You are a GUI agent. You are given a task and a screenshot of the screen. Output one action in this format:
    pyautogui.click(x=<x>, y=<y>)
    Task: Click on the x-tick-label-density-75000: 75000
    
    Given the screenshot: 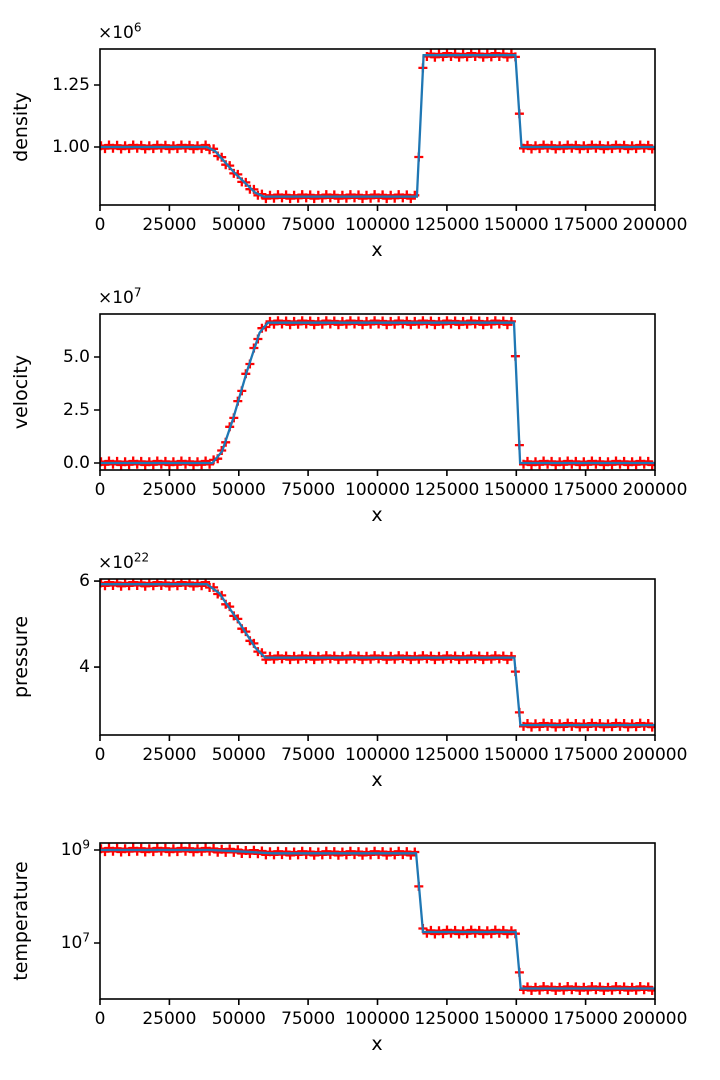 What is the action you would take?
    pyautogui.click(x=308, y=225)
    